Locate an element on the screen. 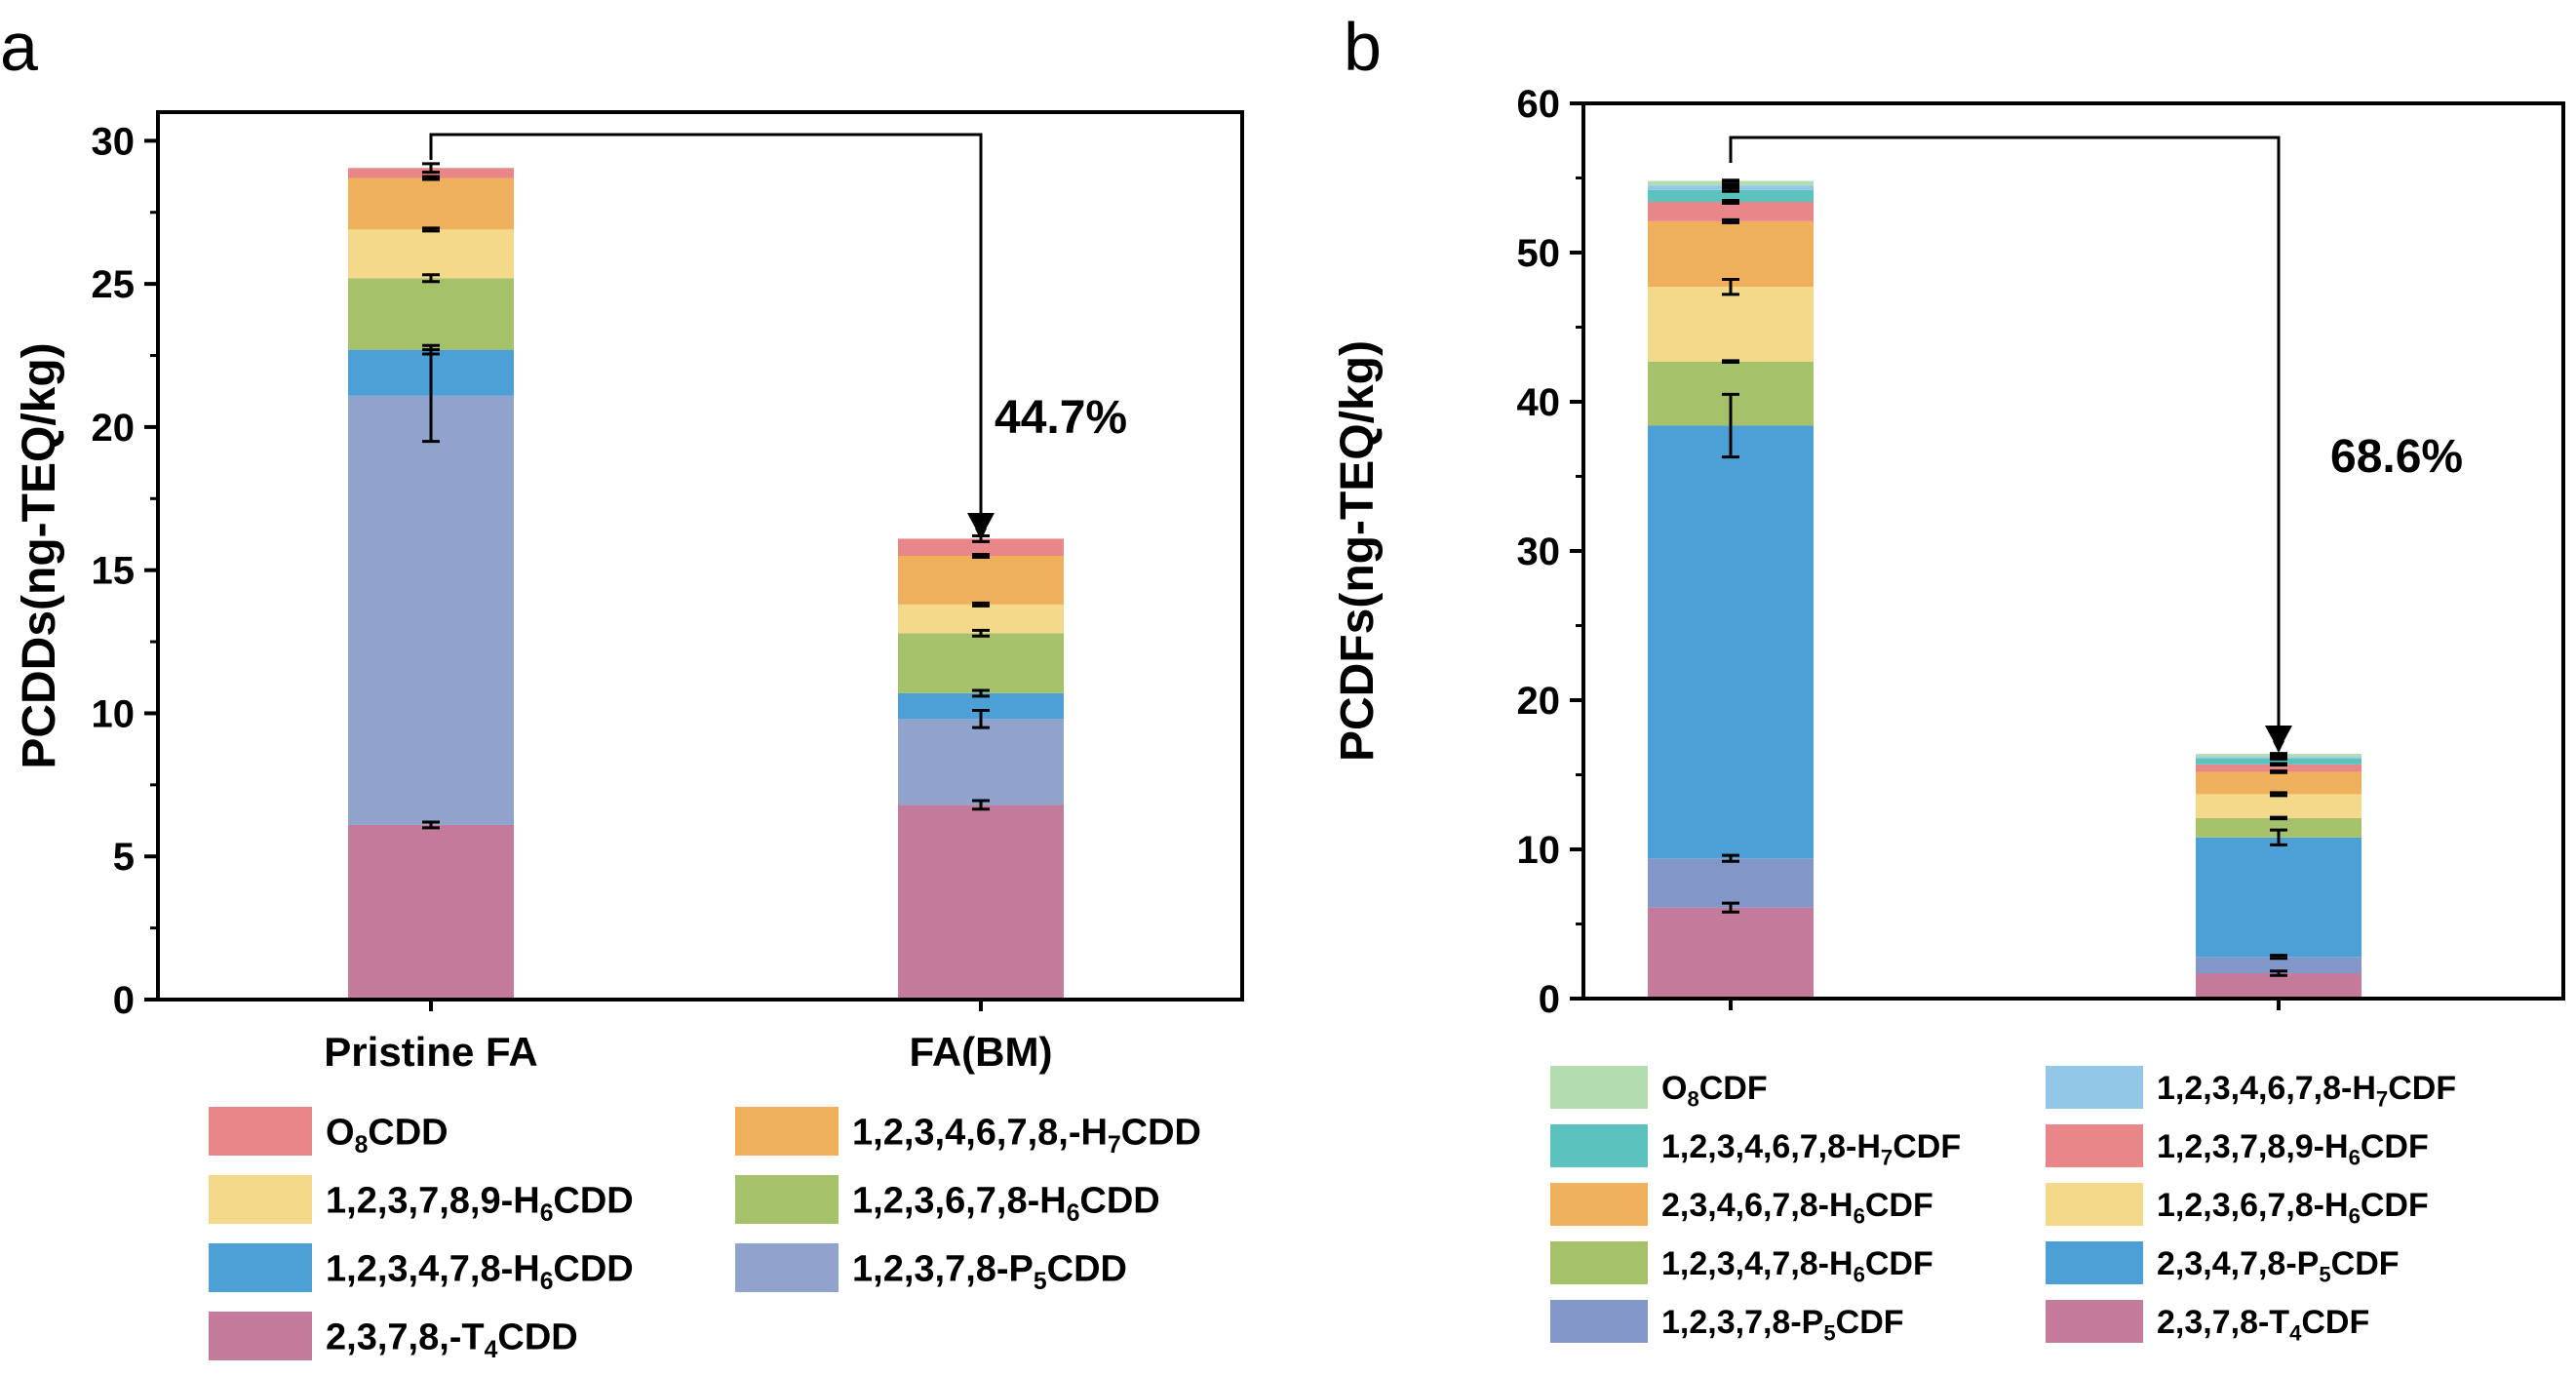 The width and height of the screenshot is (2576, 1375). legend-label: 1,2,3,6,7,8-H6CDD is located at coordinates (1006, 1204).